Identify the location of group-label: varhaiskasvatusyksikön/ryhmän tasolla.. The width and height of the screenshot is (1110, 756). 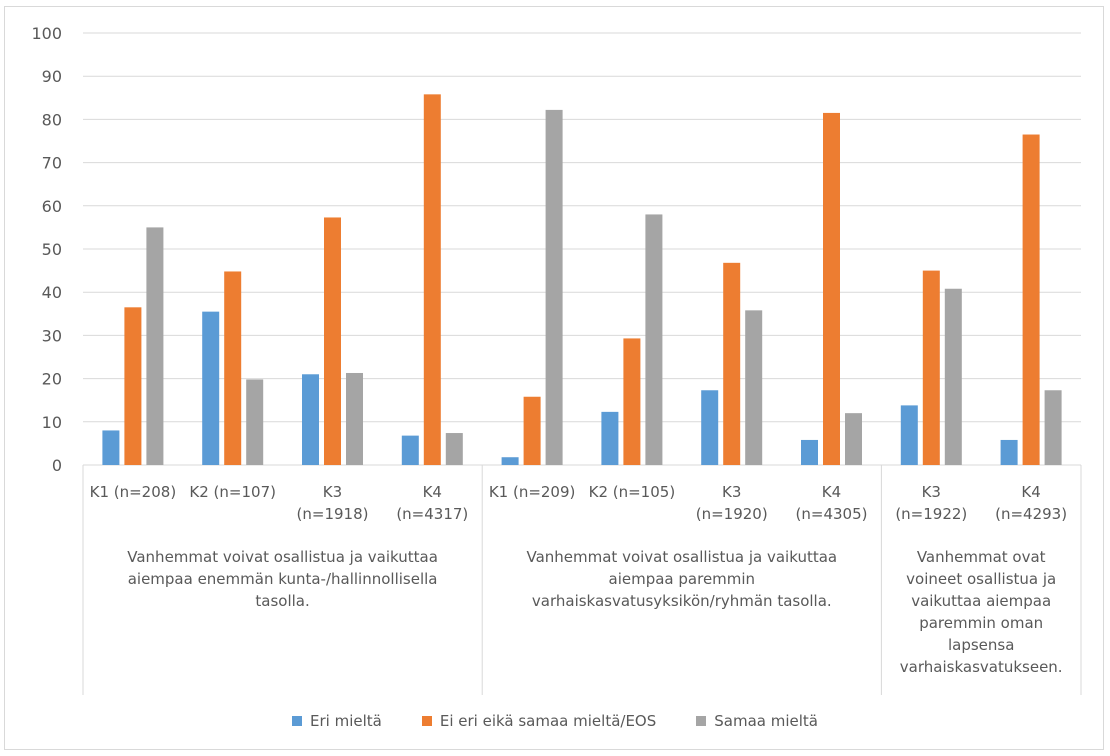
(682, 601).